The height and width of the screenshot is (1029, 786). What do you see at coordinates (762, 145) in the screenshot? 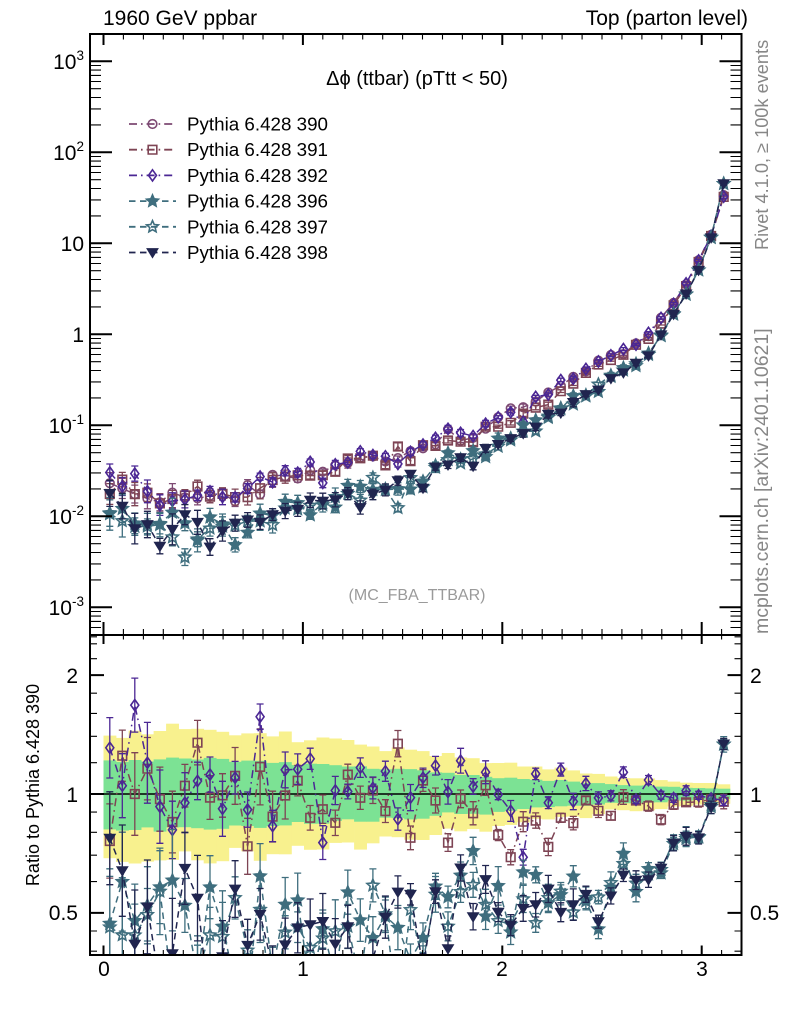
I see `svg-text: Rivet 4.1.0, ≥ 100k events` at bounding box center [762, 145].